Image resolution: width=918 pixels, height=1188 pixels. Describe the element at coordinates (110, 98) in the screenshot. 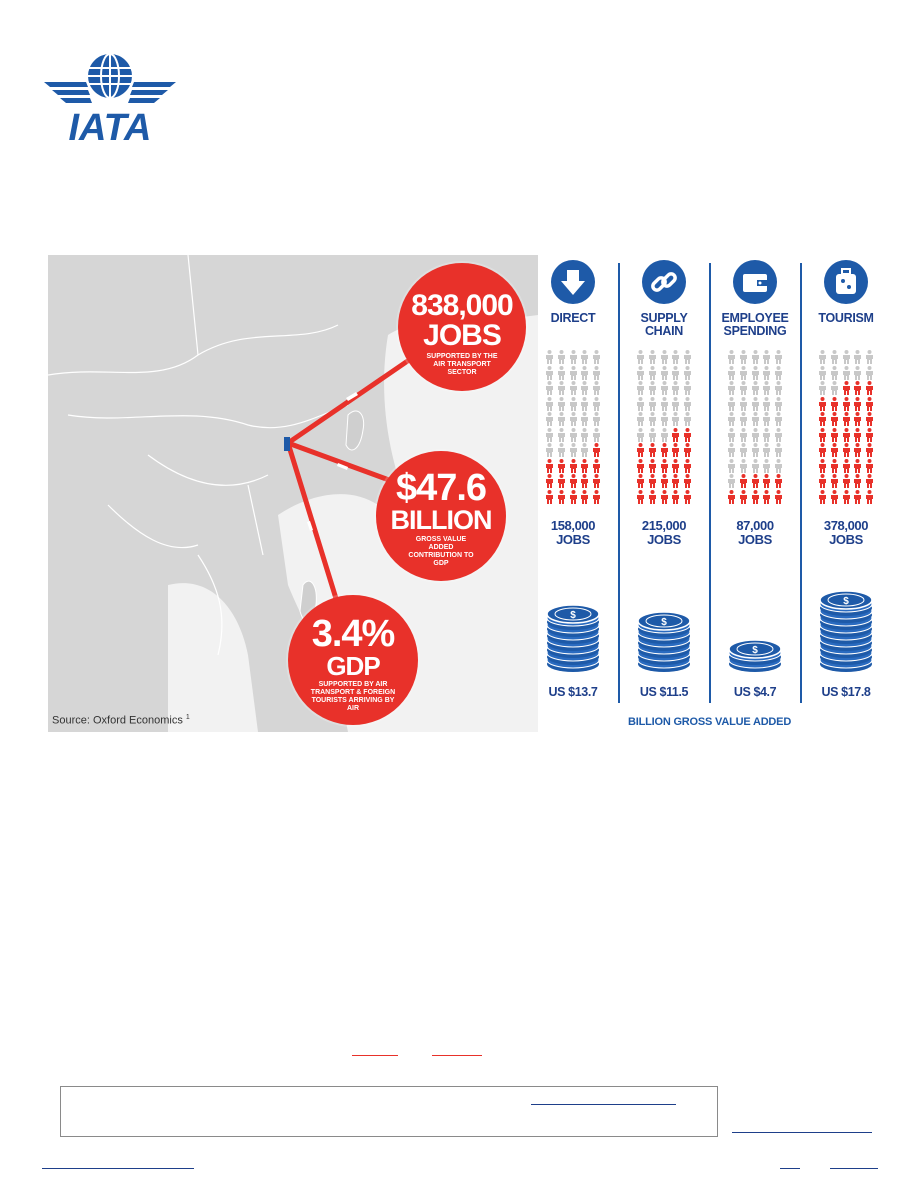

I see `iata-logo: IATA` at that location.